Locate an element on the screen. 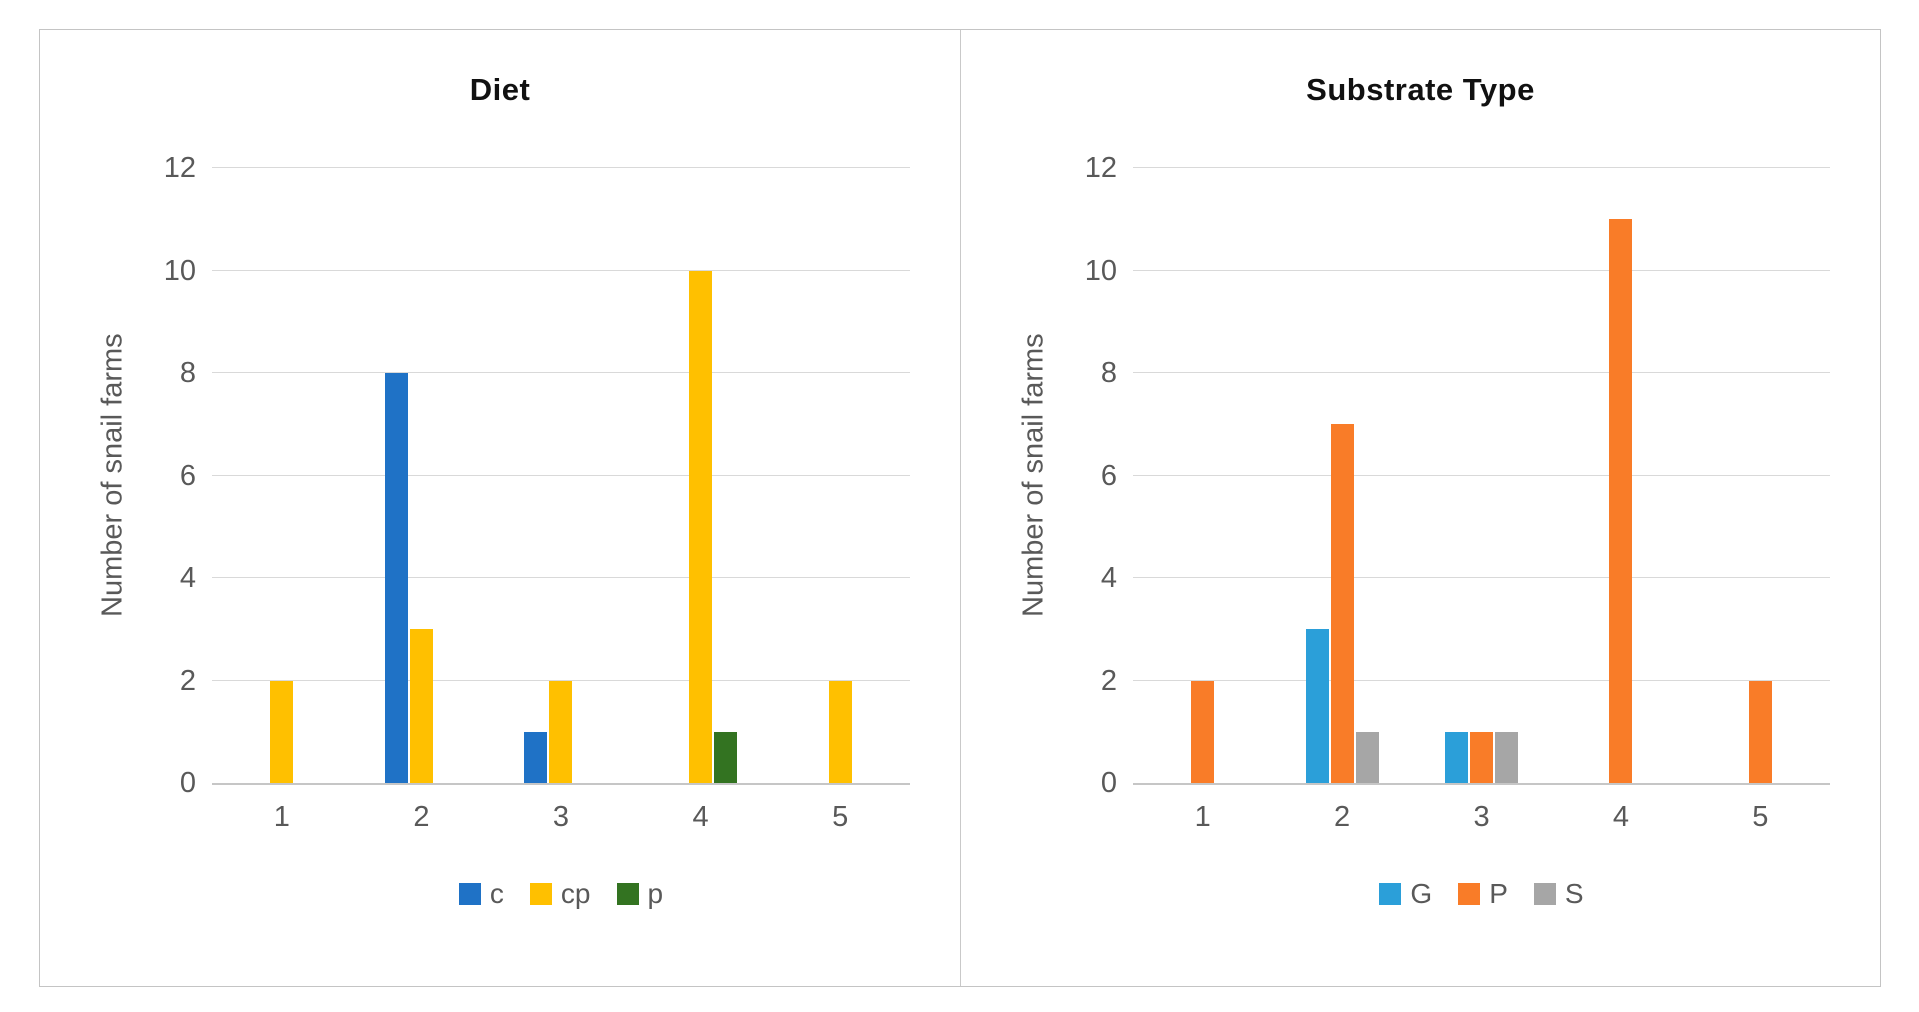 The height and width of the screenshot is (1012, 1919). legend-label-G: G is located at coordinates (1421, 893).